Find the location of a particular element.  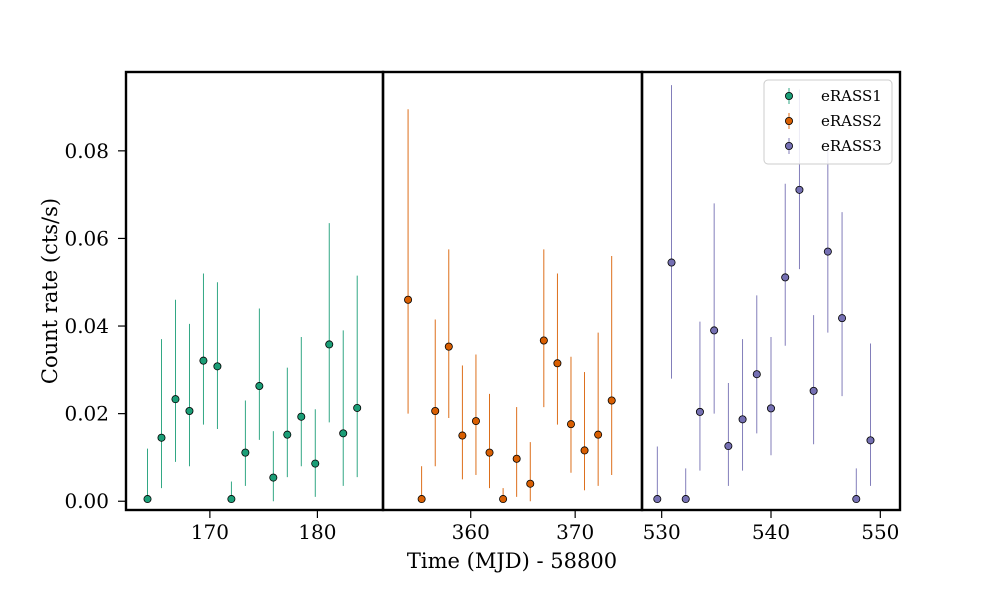

series-eRASS1 is located at coordinates (252, 363).